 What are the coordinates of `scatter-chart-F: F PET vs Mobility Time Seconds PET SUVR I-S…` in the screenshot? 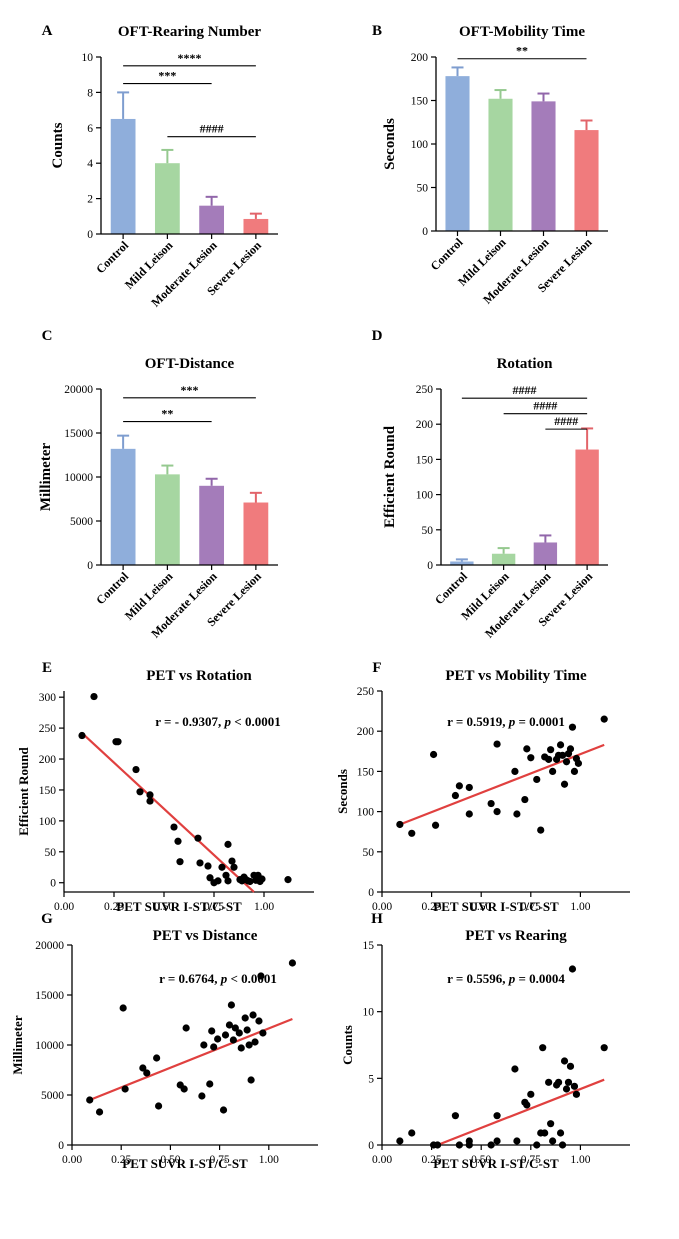 It's located at (482, 787).